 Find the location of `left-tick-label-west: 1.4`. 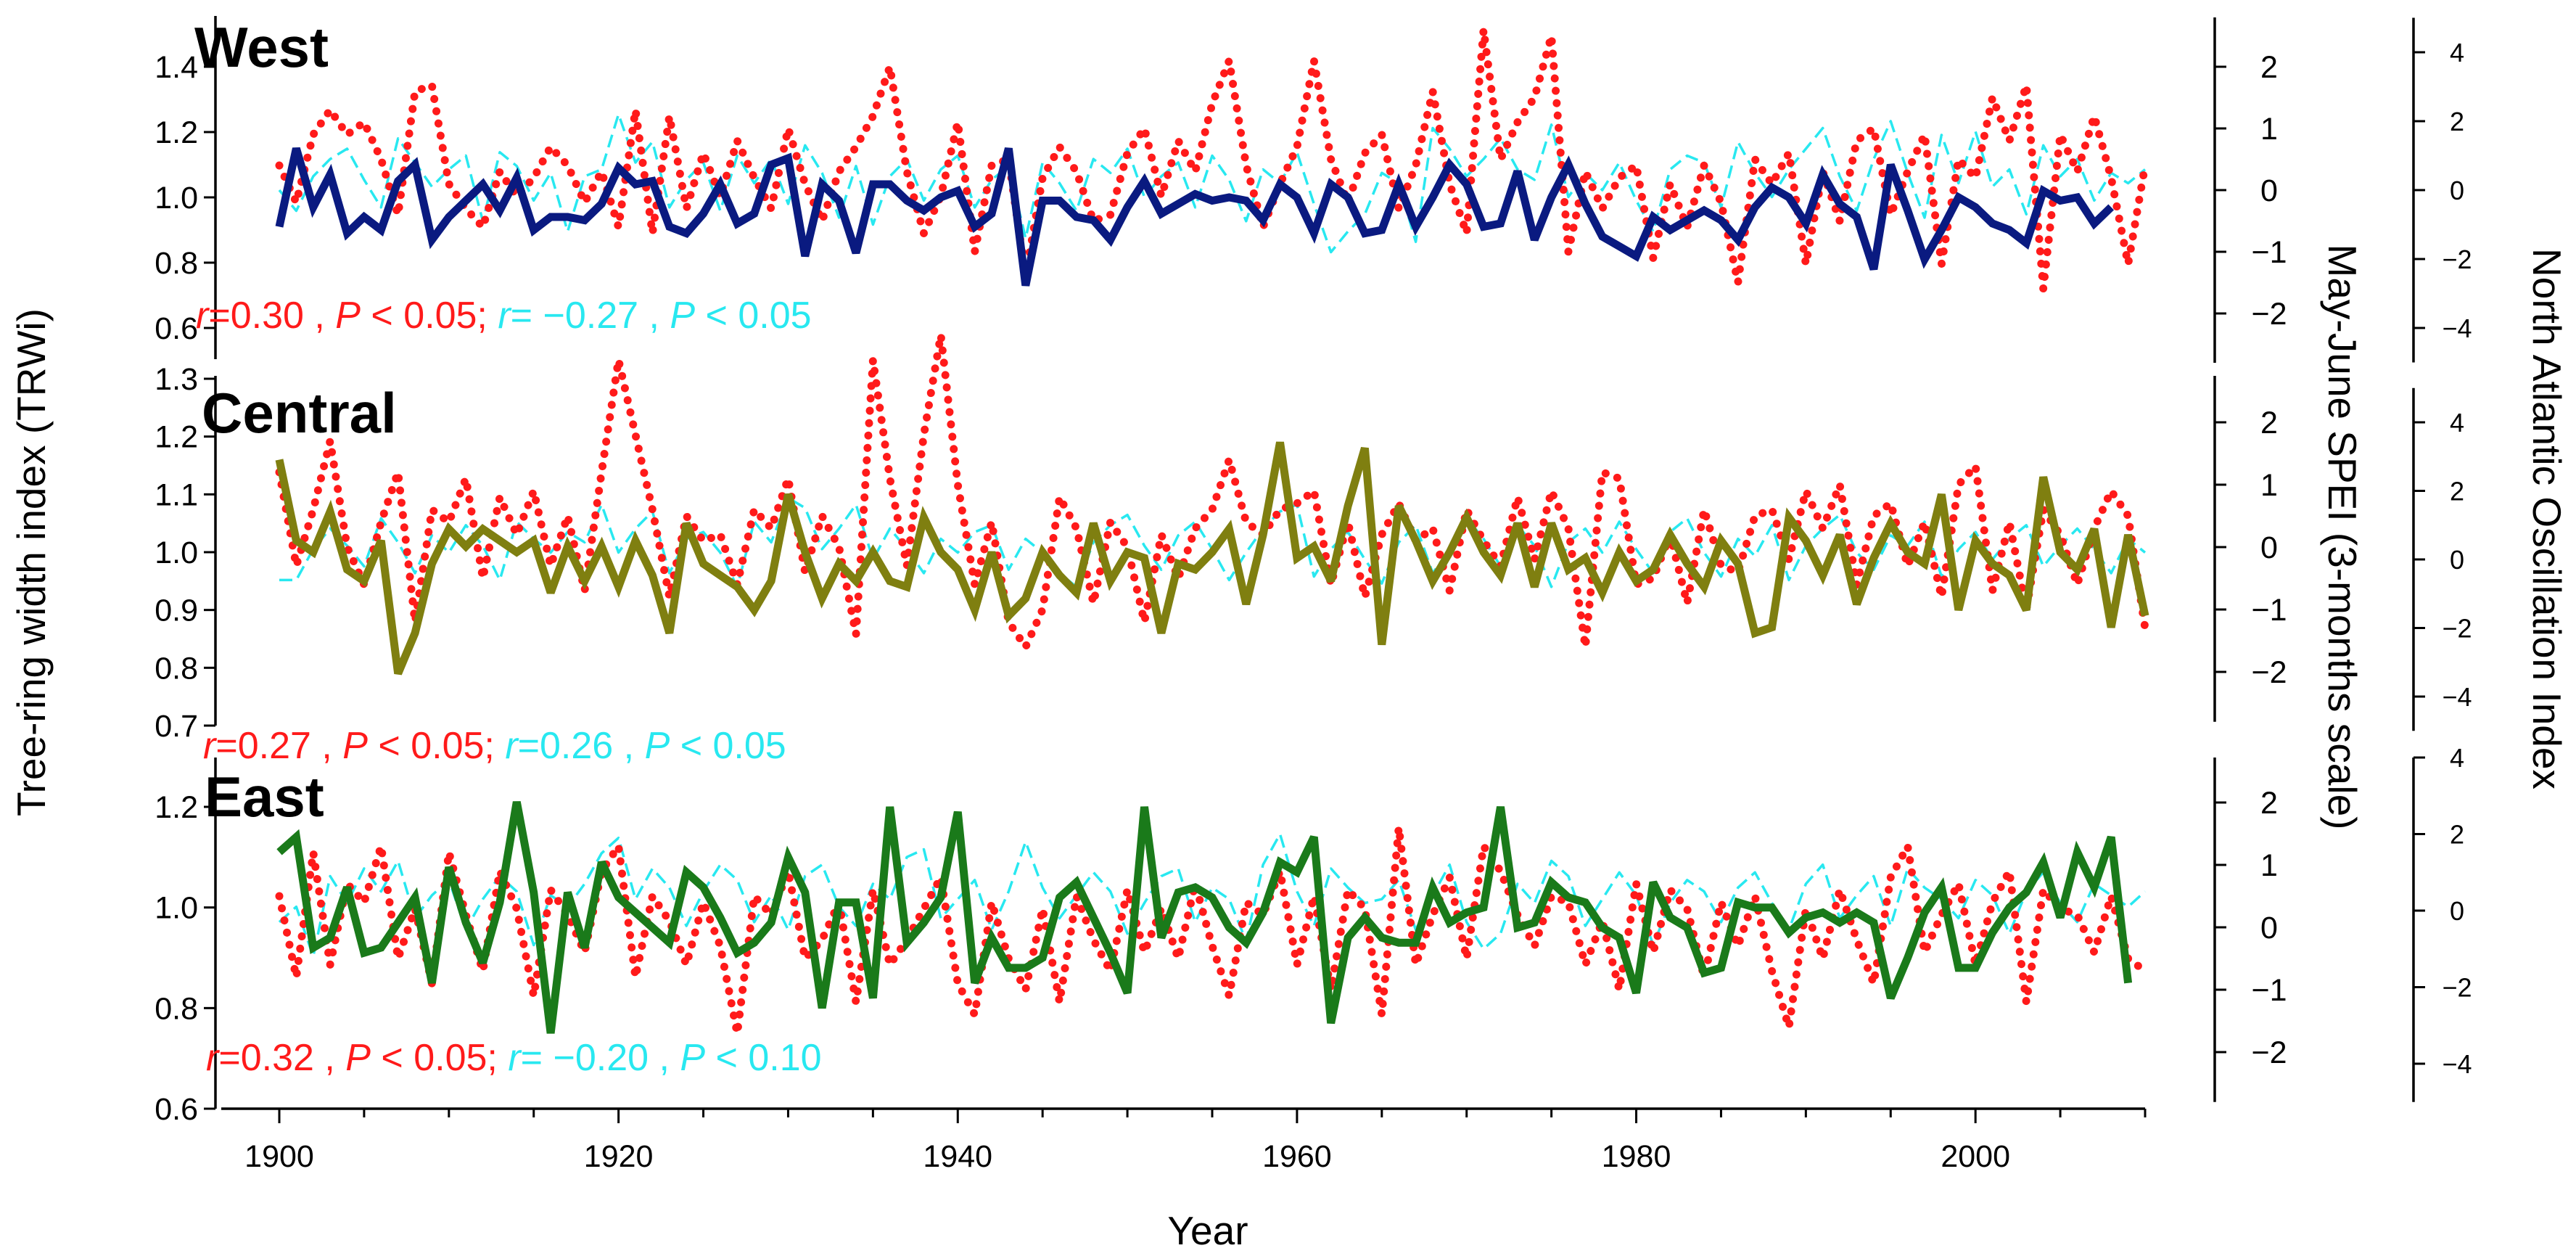

left-tick-label-west: 1.4 is located at coordinates (176, 67).